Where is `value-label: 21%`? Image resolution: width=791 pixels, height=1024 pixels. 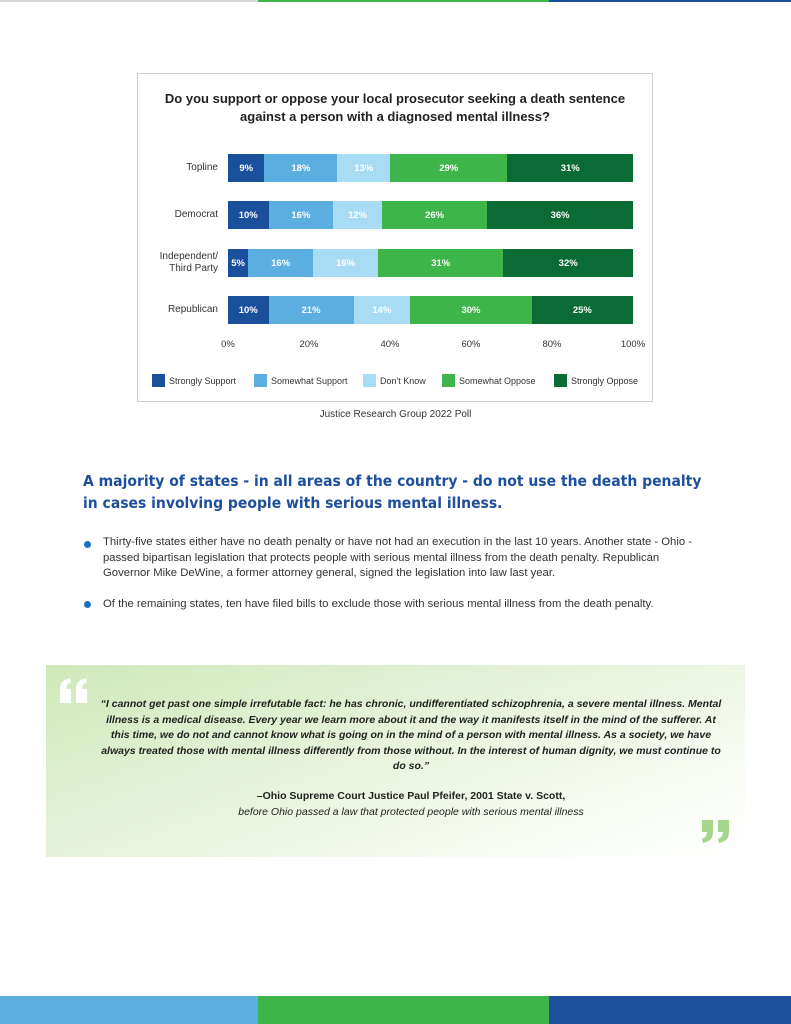 value-label: 21% is located at coordinates (311, 310).